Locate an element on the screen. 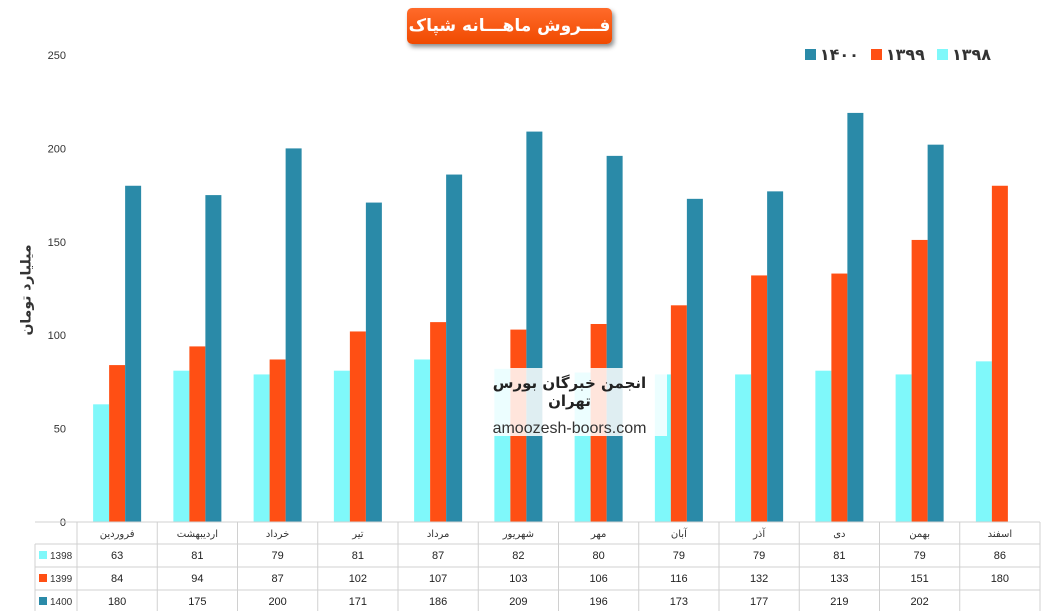  table-series-label: 1400 is located at coordinates (61, 602).